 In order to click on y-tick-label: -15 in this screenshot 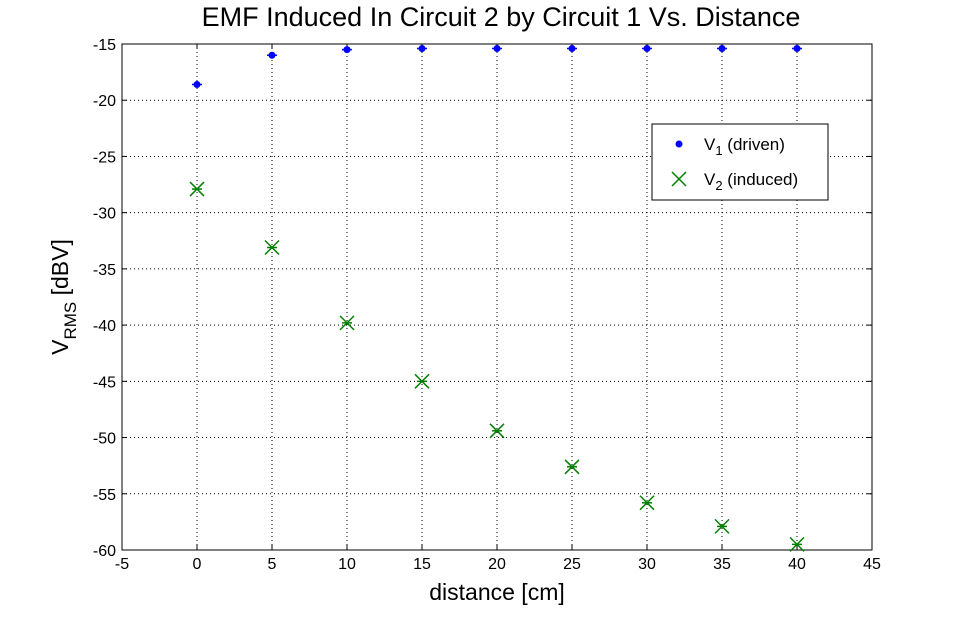, I will do `click(104, 45)`.